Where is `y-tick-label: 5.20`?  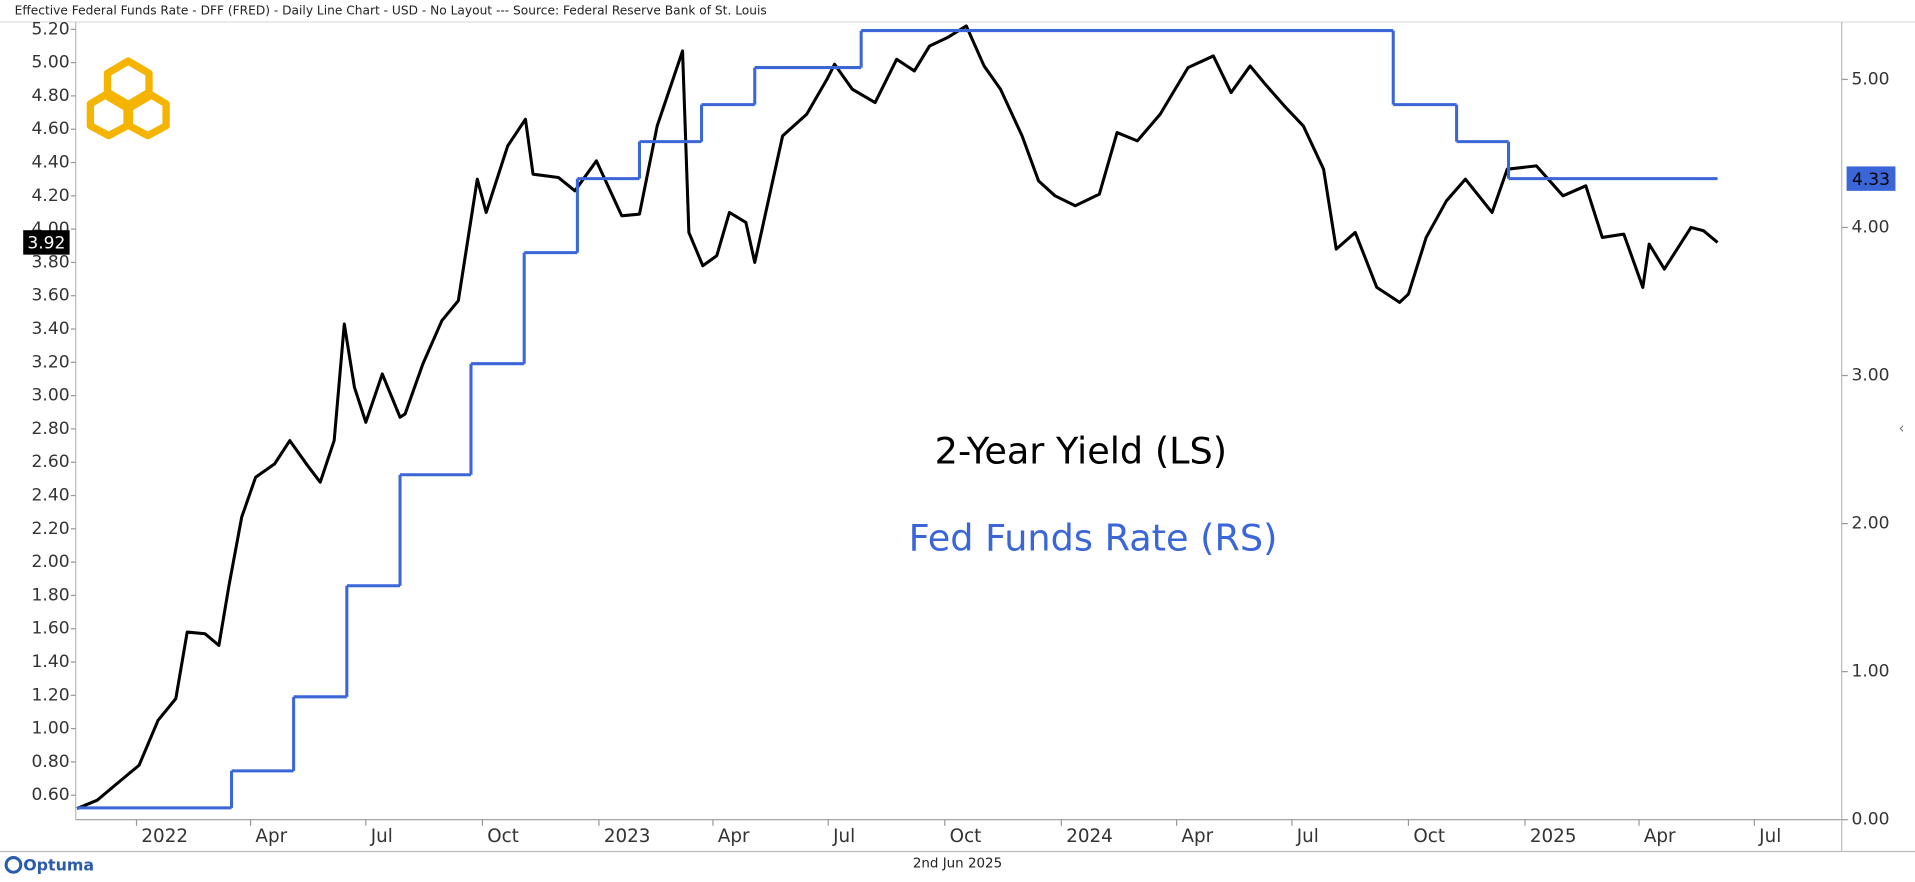 y-tick-label: 5.20 is located at coordinates (51, 29).